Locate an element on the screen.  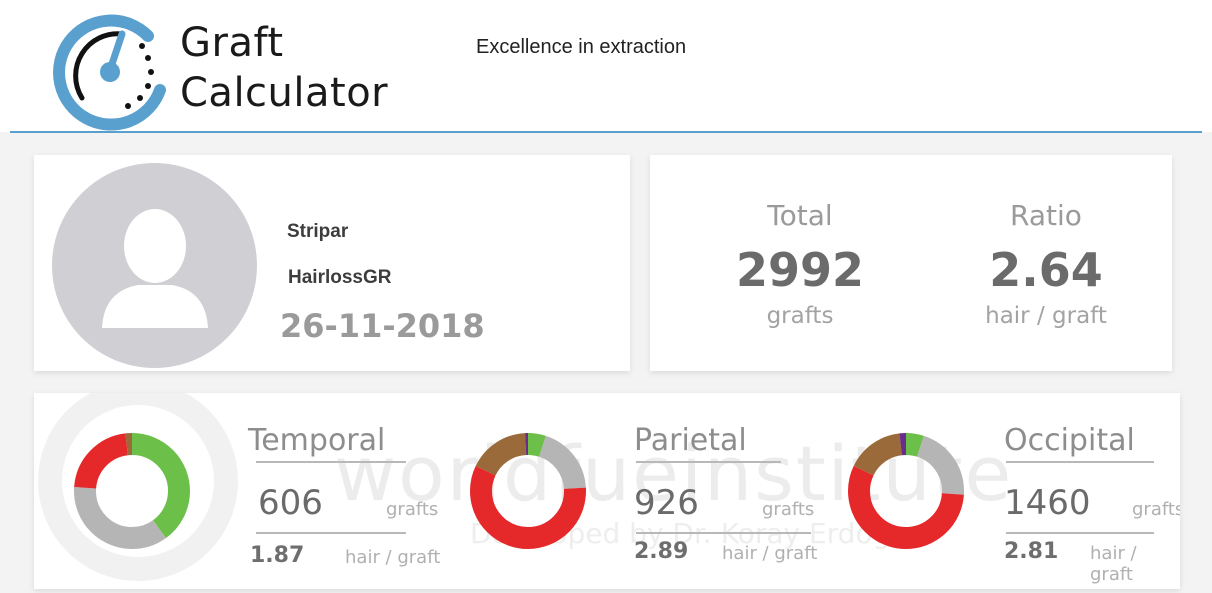
occipital-title: Occipital is located at coordinates (1069, 440).